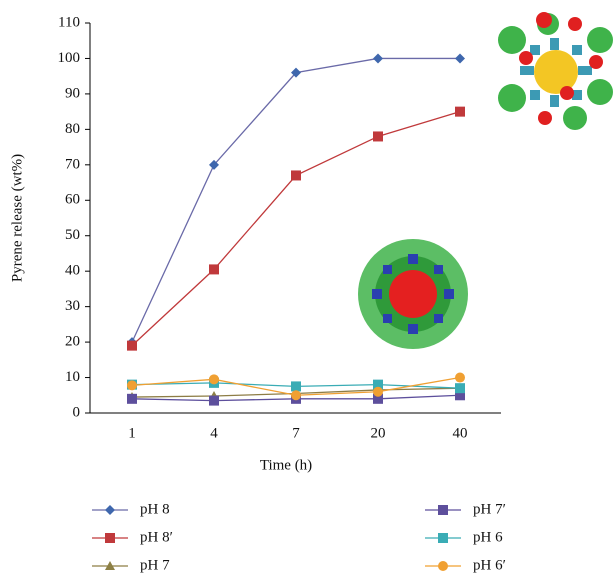 The height and width of the screenshot is (577, 613). I want to click on y-tick-label: 110, so click(69, 22).